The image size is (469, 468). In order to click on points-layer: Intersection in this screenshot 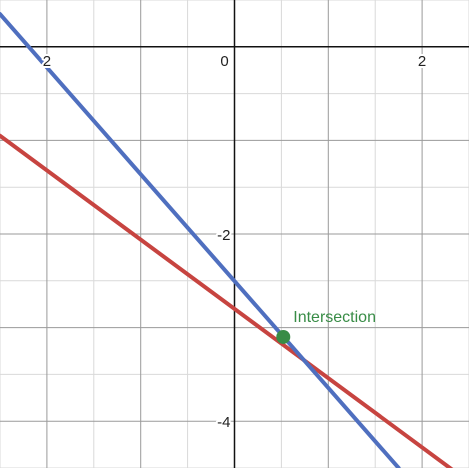, I will do `click(326, 326)`.